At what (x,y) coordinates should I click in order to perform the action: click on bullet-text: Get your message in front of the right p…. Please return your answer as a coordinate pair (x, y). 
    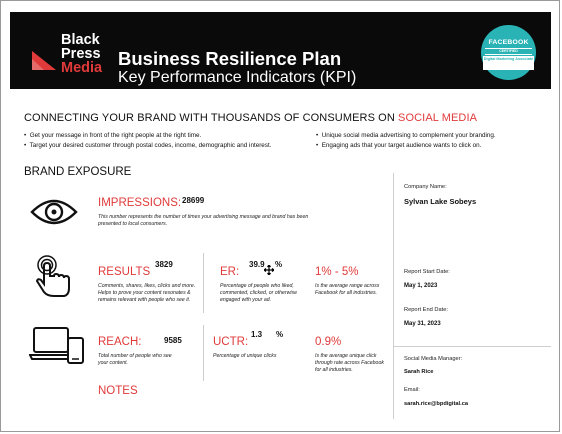
    Looking at the image, I should click on (115, 135).